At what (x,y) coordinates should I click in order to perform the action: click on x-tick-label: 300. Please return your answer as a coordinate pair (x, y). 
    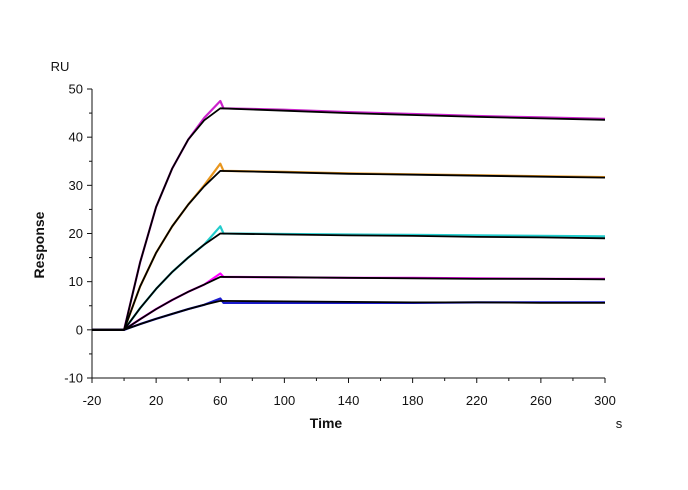
    Looking at the image, I should click on (605, 400).